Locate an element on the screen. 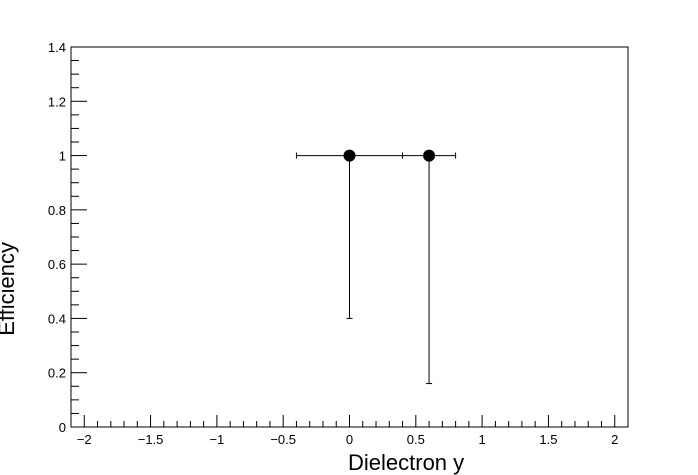  x-tick-label: 0.5 is located at coordinates (416, 439).